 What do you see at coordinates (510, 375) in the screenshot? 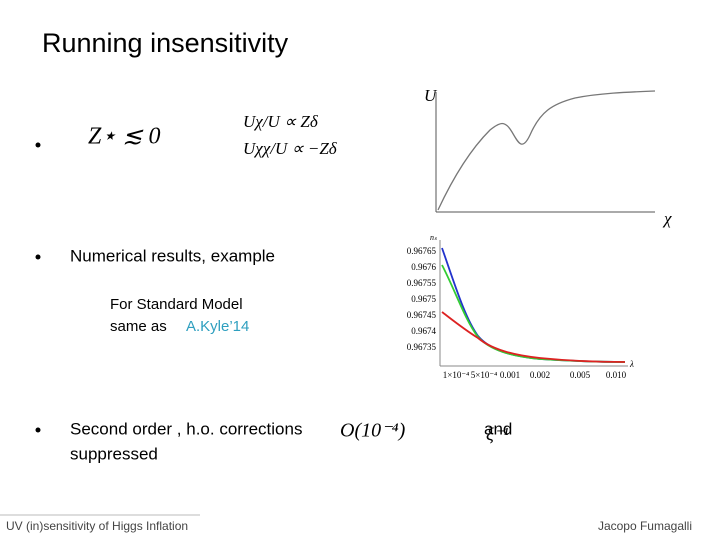
I see `x-tick-label: 0.001` at bounding box center [510, 375].